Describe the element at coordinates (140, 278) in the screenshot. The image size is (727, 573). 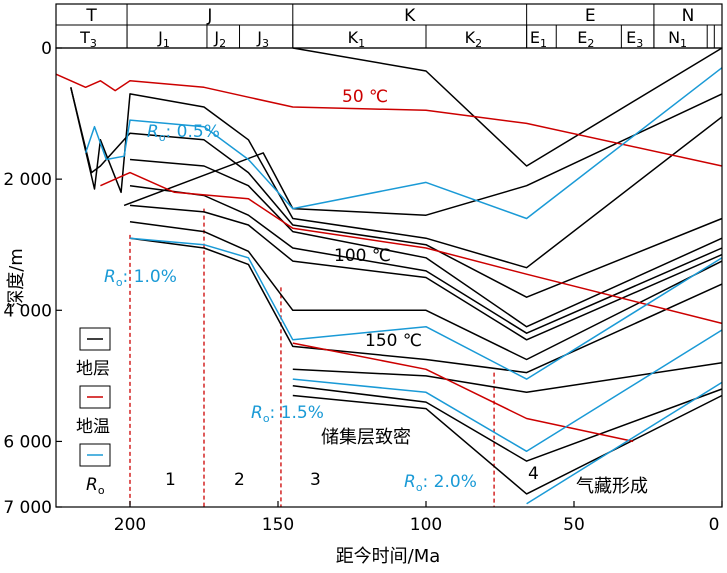
I see `ro-10-label: Ro: 1.0%` at that location.